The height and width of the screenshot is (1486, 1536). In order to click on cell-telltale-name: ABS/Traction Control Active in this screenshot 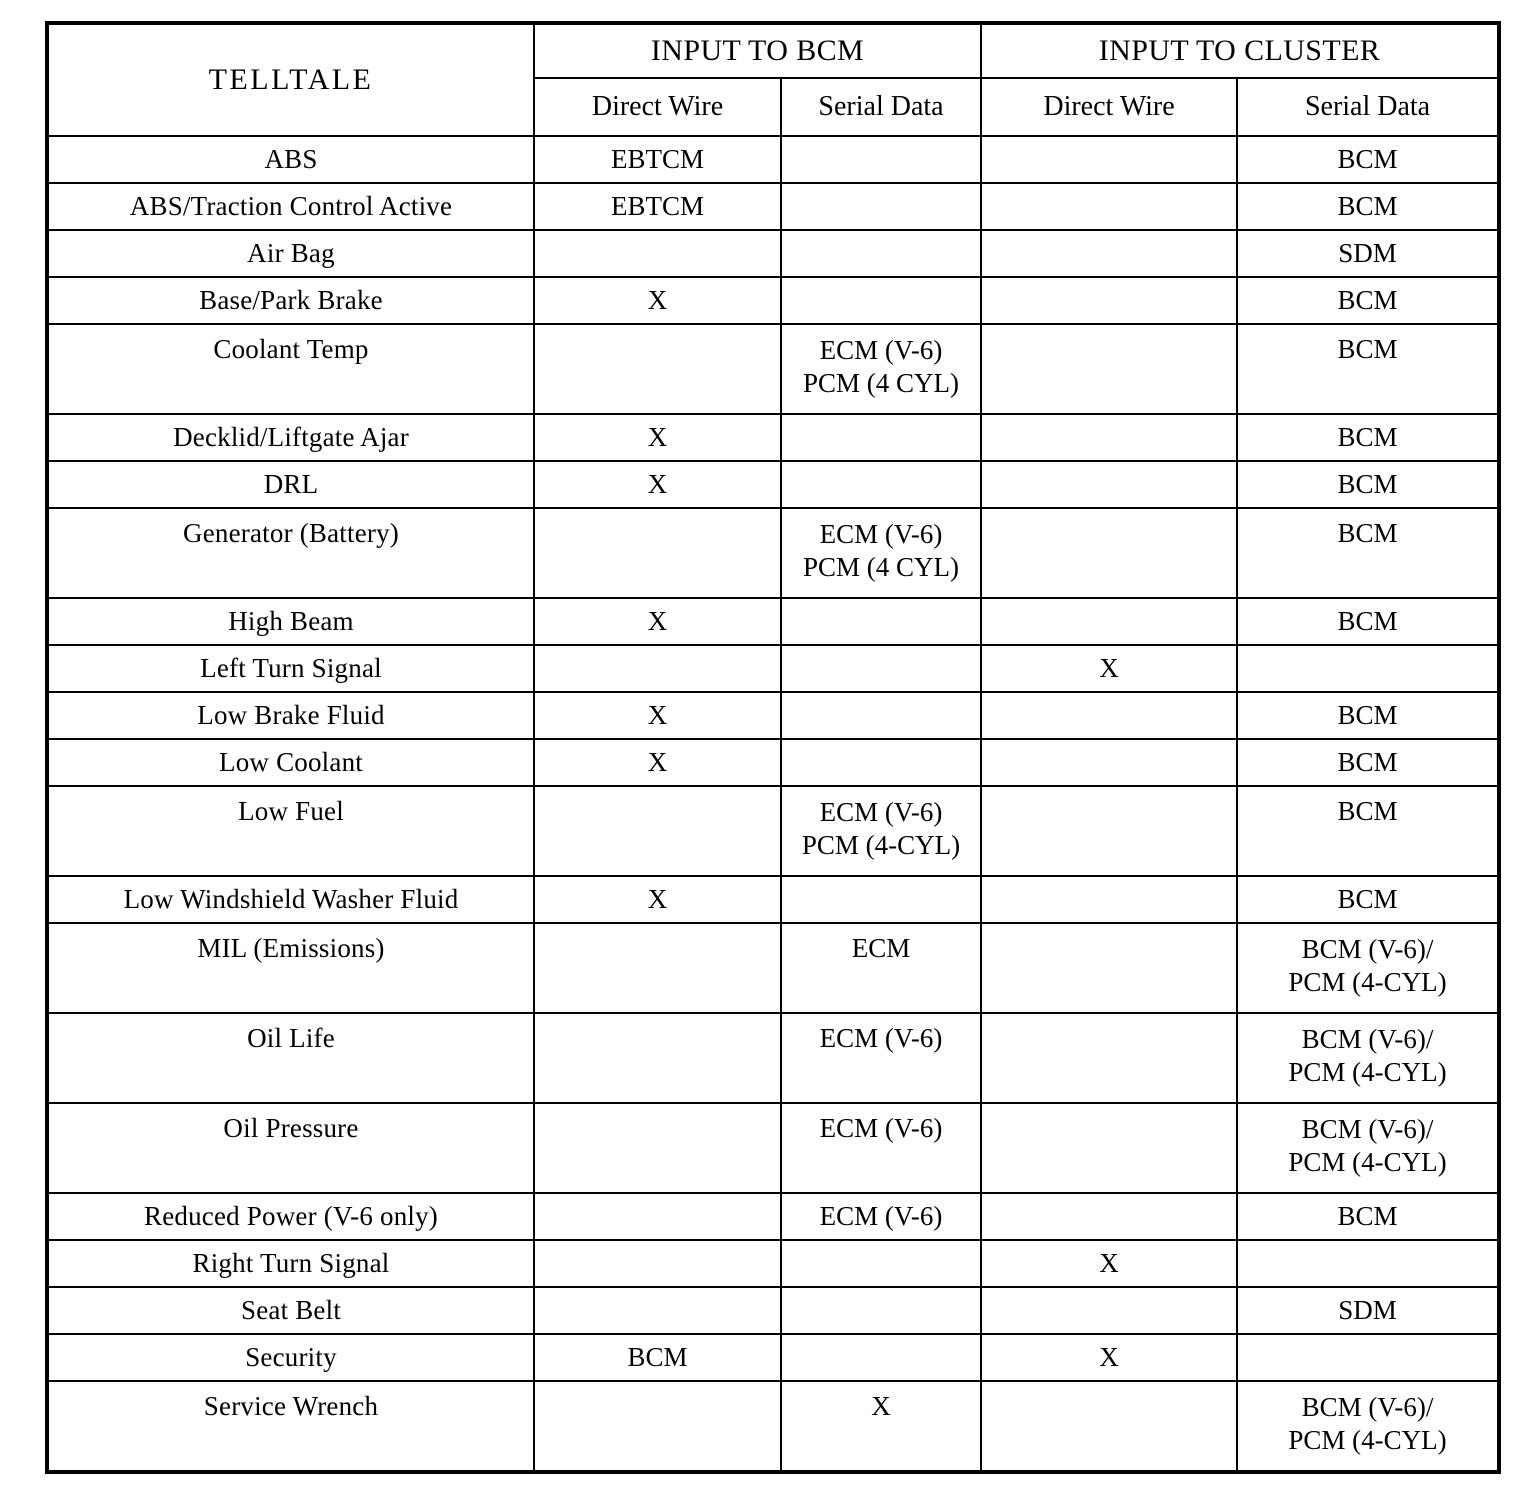, I will do `click(290, 206)`.